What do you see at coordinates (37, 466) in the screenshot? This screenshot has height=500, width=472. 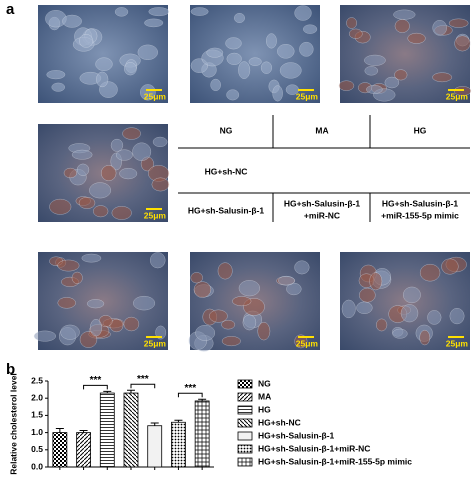 I see `y-tick-label: 0.0` at bounding box center [37, 466].